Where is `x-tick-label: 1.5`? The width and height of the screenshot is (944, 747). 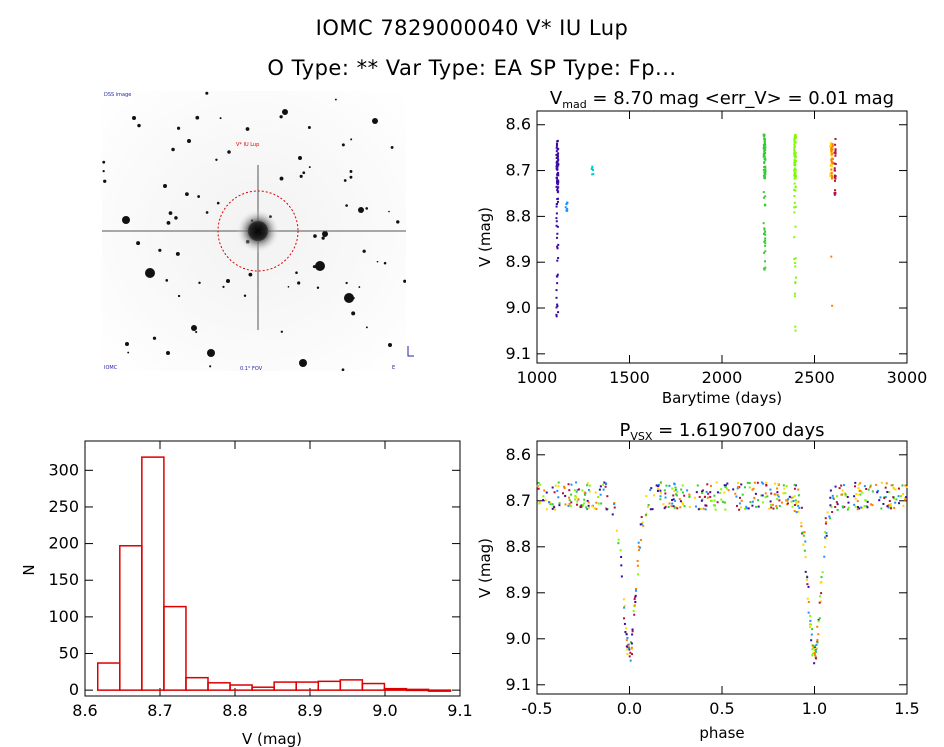
x-tick-label: 1.5 is located at coordinates (906, 708).